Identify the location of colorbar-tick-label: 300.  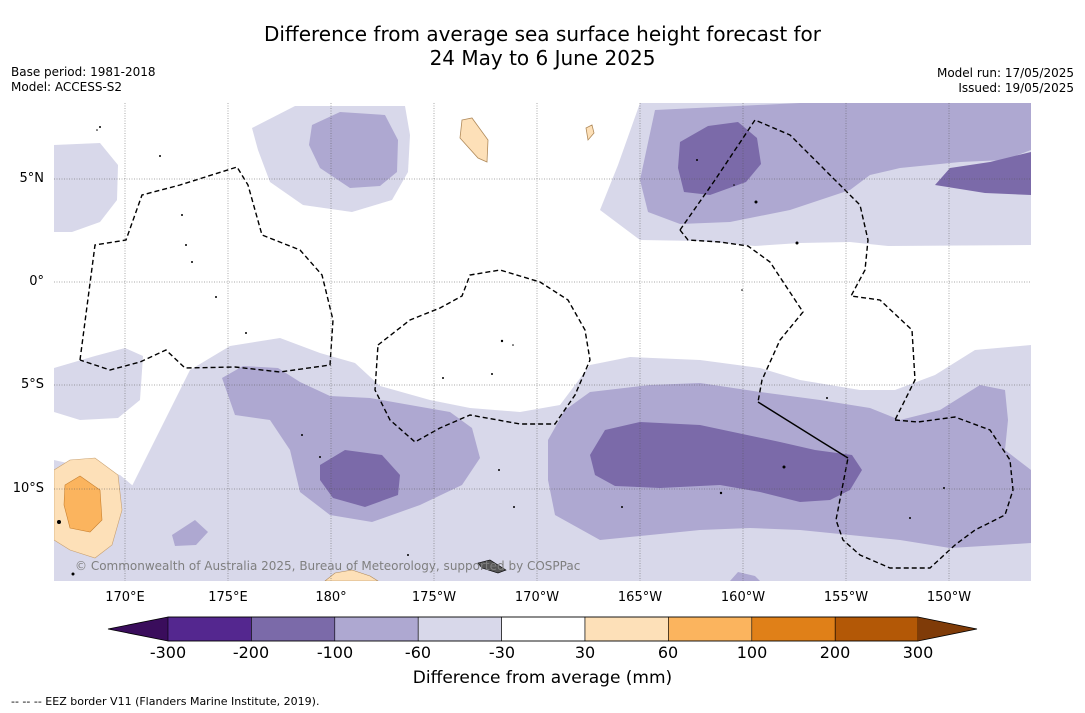
(918, 652).